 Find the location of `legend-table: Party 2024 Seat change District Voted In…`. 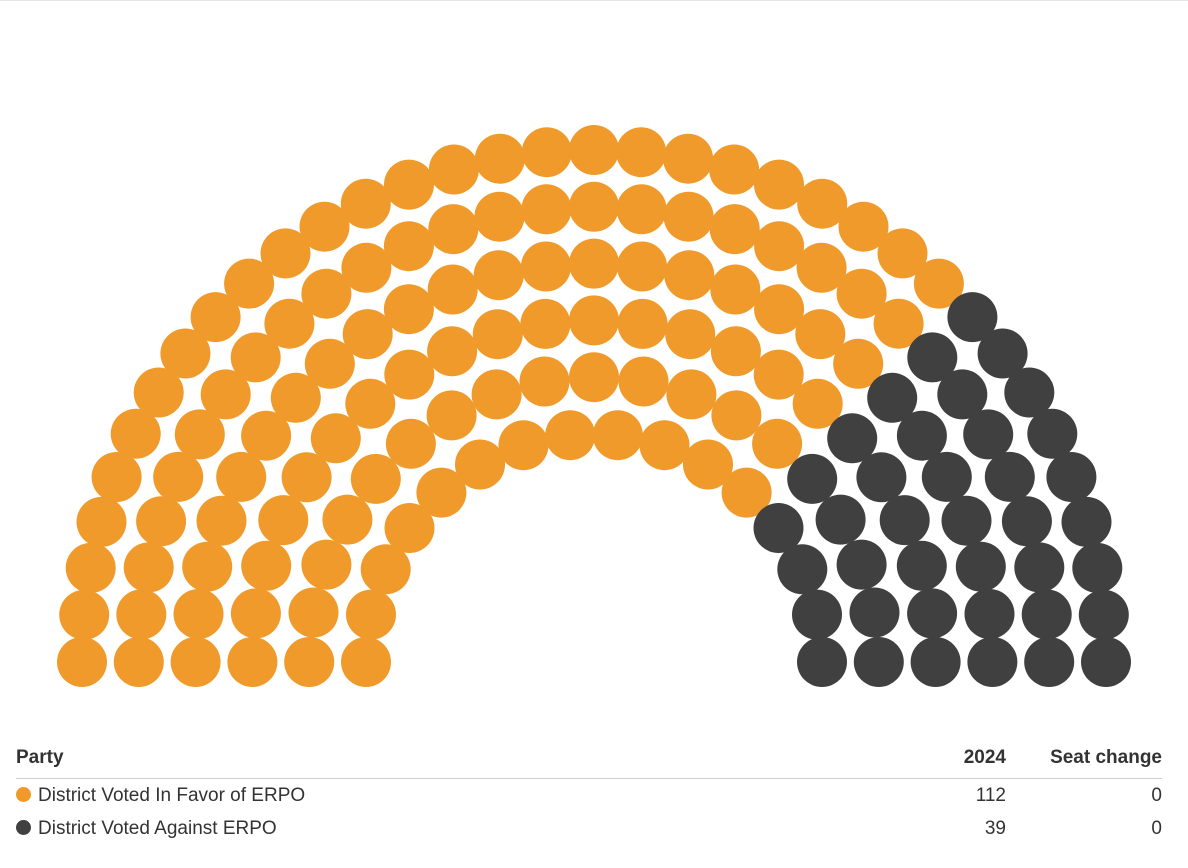

legend-table: Party 2024 Seat change District Voted In… is located at coordinates (589, 794).